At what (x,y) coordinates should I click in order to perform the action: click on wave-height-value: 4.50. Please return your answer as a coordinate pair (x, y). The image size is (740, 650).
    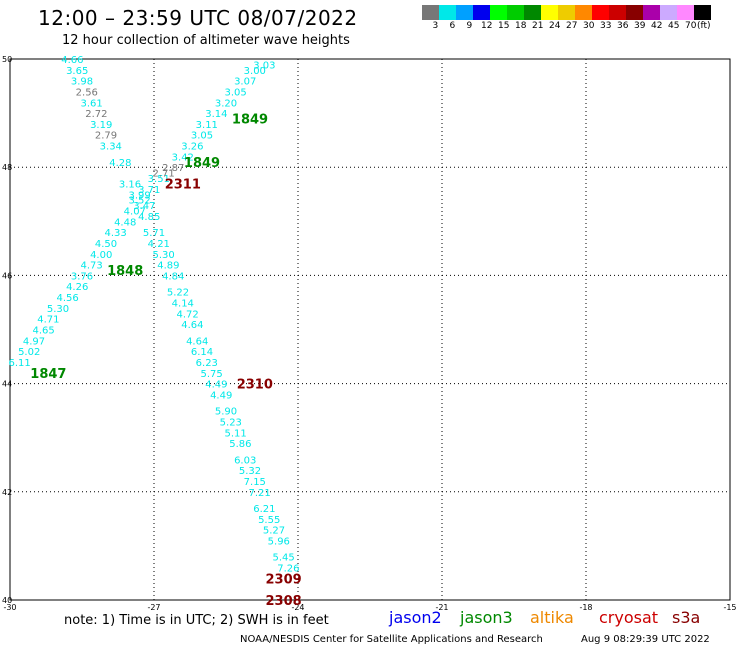
    Looking at the image, I should click on (106, 244).